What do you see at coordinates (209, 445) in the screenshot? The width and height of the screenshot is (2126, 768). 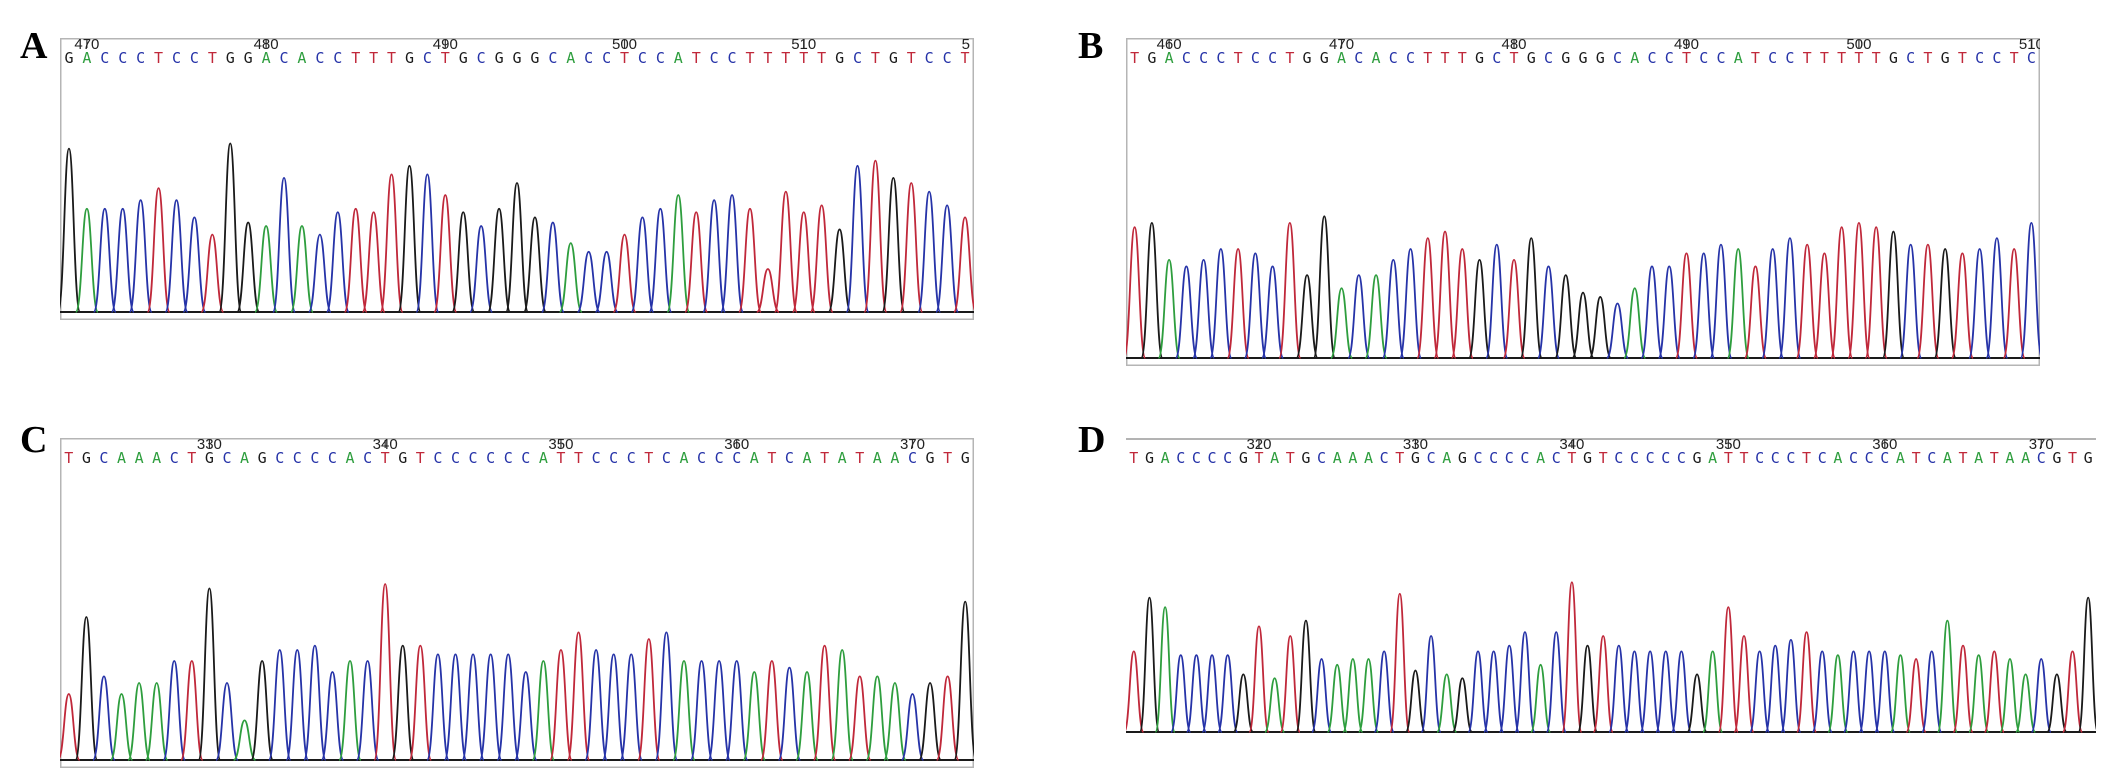 I see `position-tick-label: 330` at bounding box center [209, 445].